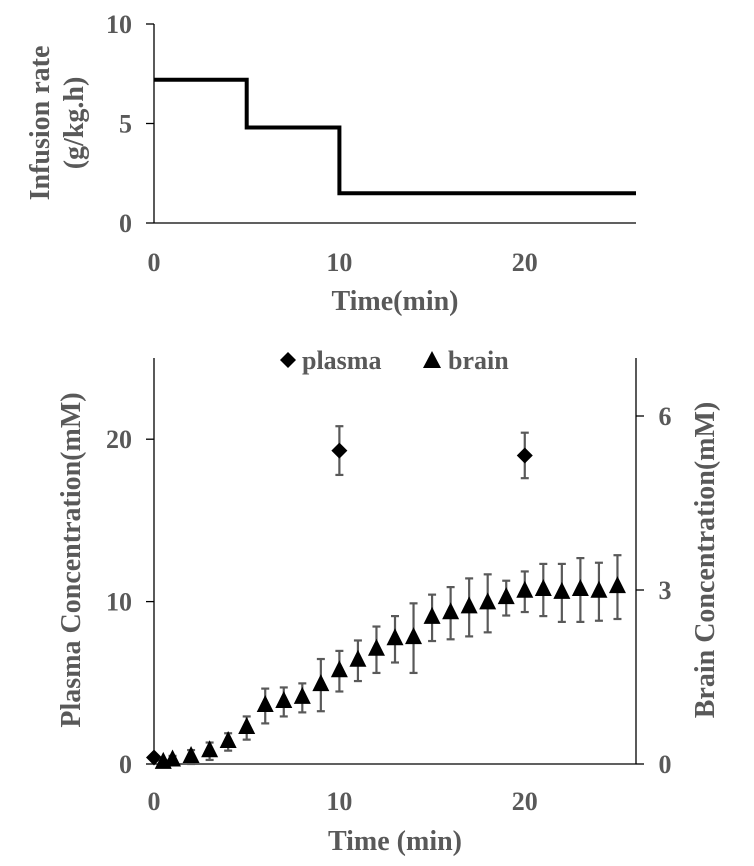 This screenshot has width=754, height=866. What do you see at coordinates (125, 764) in the screenshot?
I see `left-y-tick-label: 0` at bounding box center [125, 764].